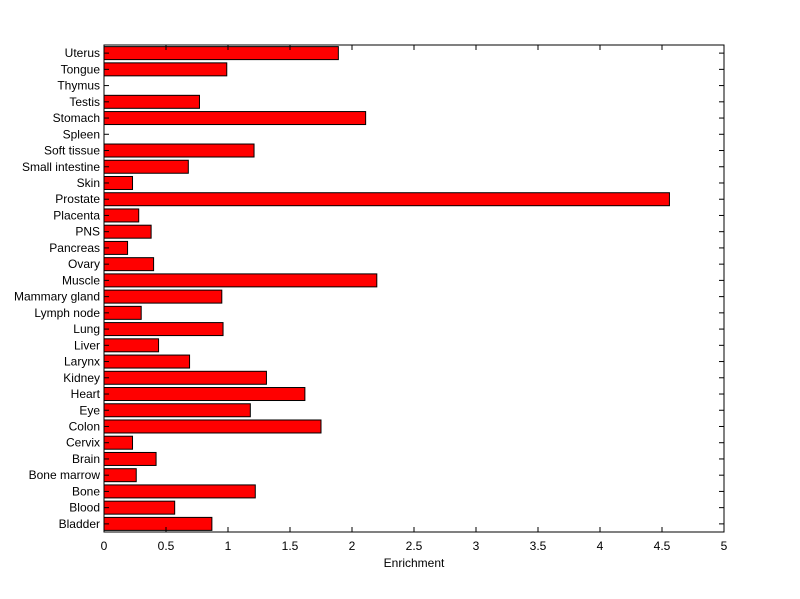  What do you see at coordinates (538, 546) in the screenshot?
I see `x-tick-label: 3.5` at bounding box center [538, 546].